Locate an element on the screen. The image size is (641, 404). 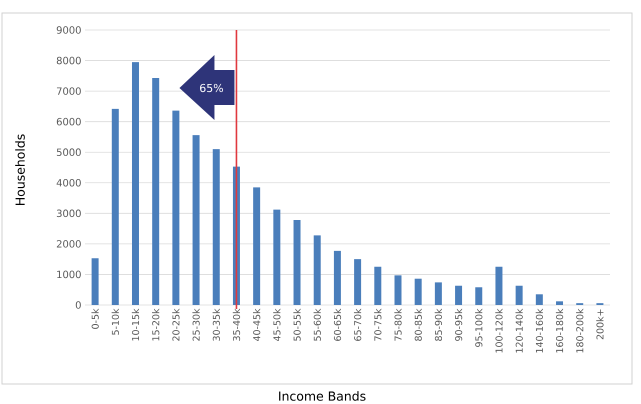
x-tick-label: 20-25k is located at coordinates (176, 324).